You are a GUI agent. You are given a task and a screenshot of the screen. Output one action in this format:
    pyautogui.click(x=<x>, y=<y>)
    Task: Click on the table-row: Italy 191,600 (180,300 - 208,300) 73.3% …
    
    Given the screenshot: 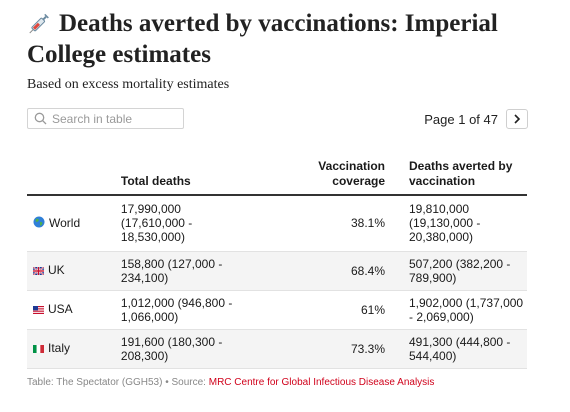 What is the action you would take?
    pyautogui.click(x=277, y=348)
    